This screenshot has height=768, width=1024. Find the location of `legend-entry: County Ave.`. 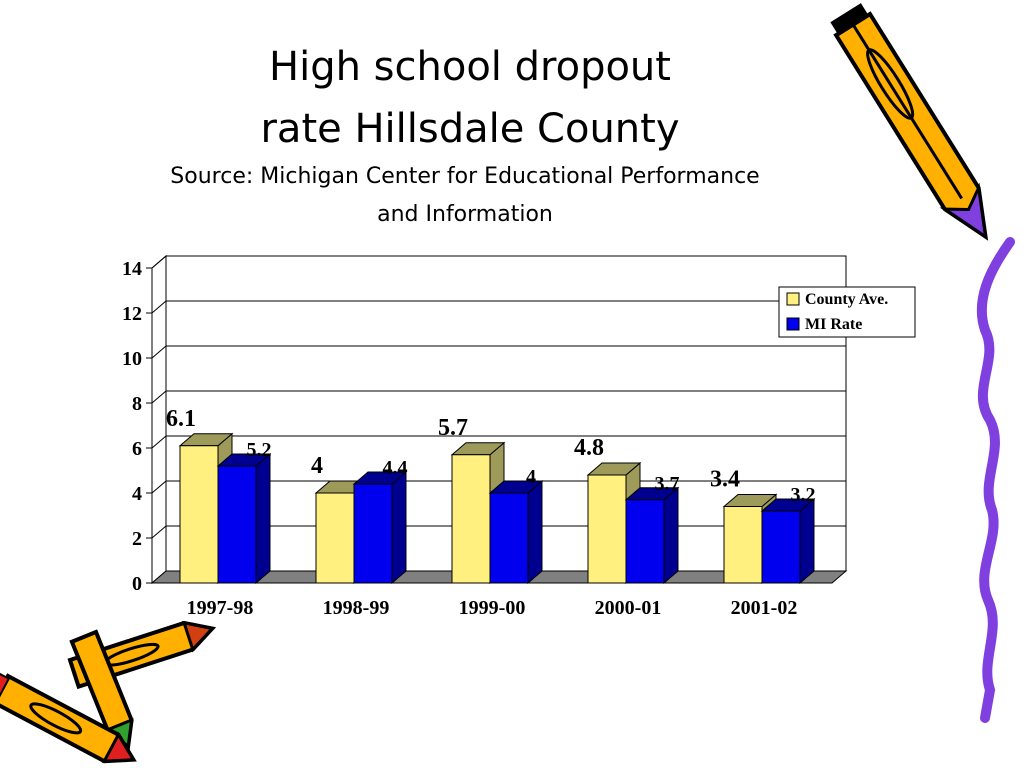

legend-entry: County Ave. is located at coordinates (846, 299).